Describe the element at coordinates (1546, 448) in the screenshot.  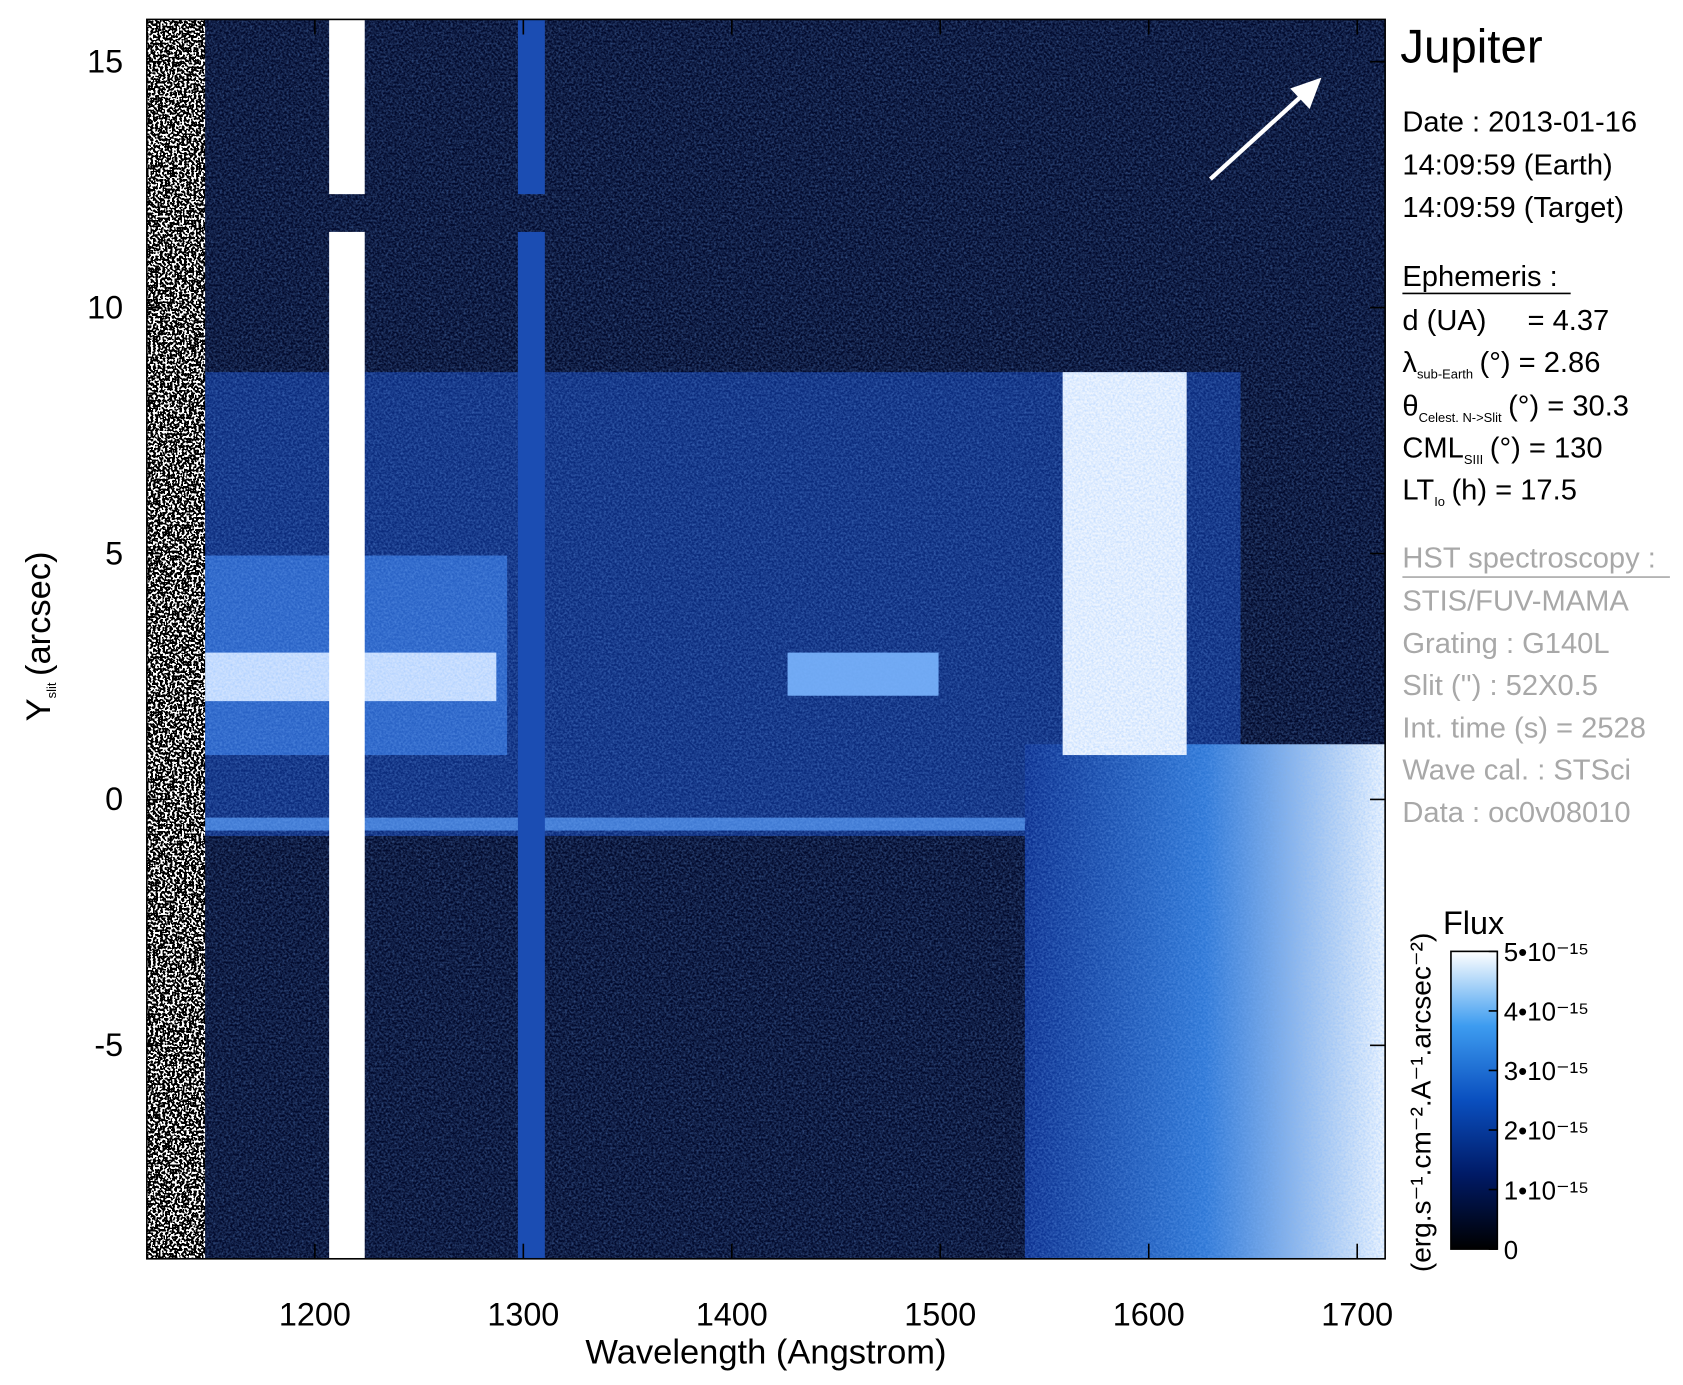
I see `row-value: (°) = 130` at that location.